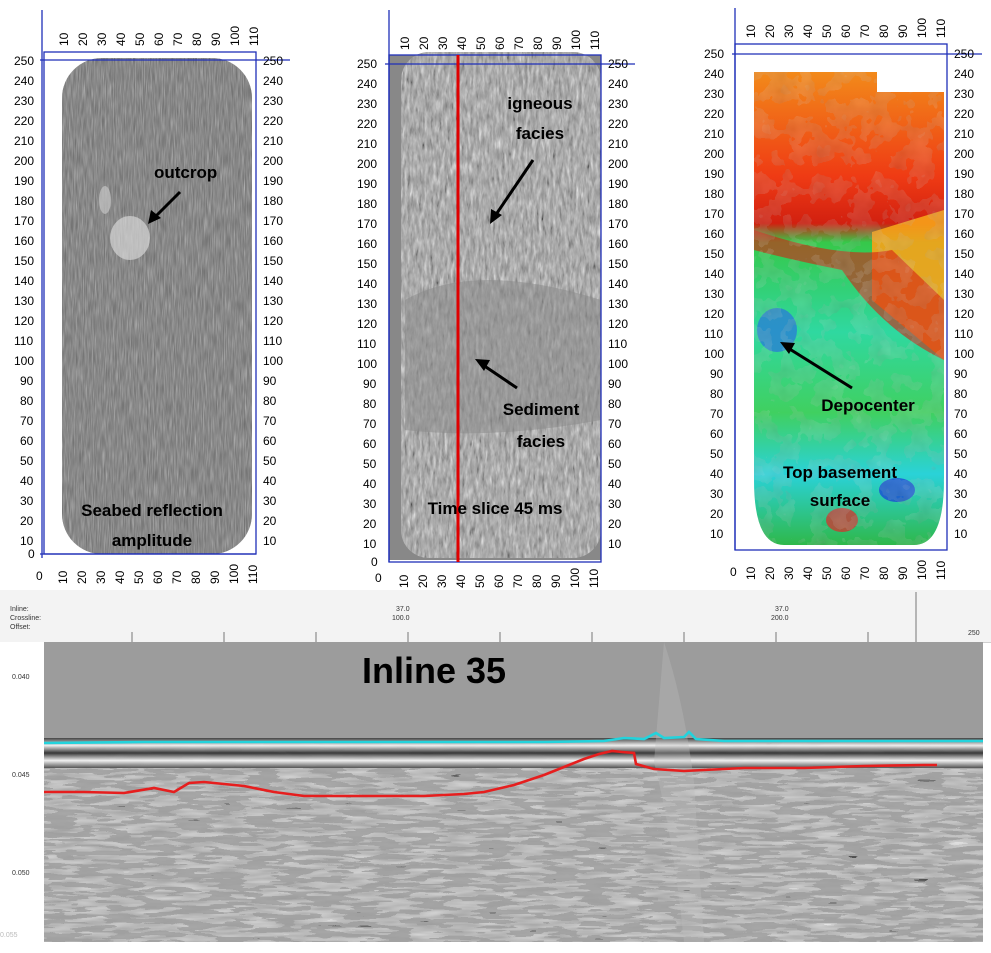 The width and height of the screenshot is (991, 953). Describe the element at coordinates (20, 627) in the screenshot. I see `offset-header-label: Offset:` at that location.